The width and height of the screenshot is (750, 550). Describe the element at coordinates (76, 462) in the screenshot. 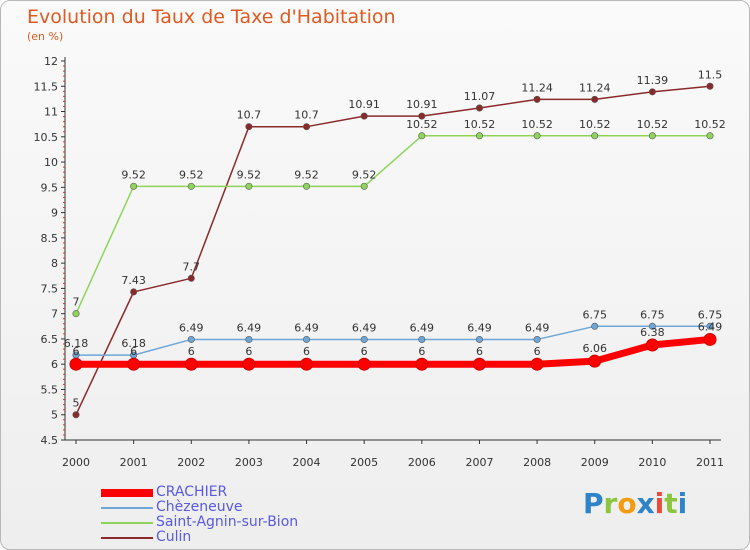

I see `x-tick-label: 2000` at that location.